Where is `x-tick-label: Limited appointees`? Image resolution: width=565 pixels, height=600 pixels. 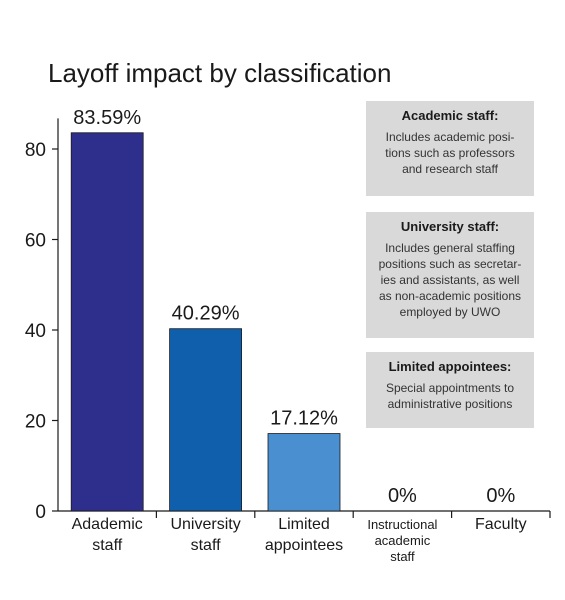
x-tick-label: Limited appointees is located at coordinates (304, 535).